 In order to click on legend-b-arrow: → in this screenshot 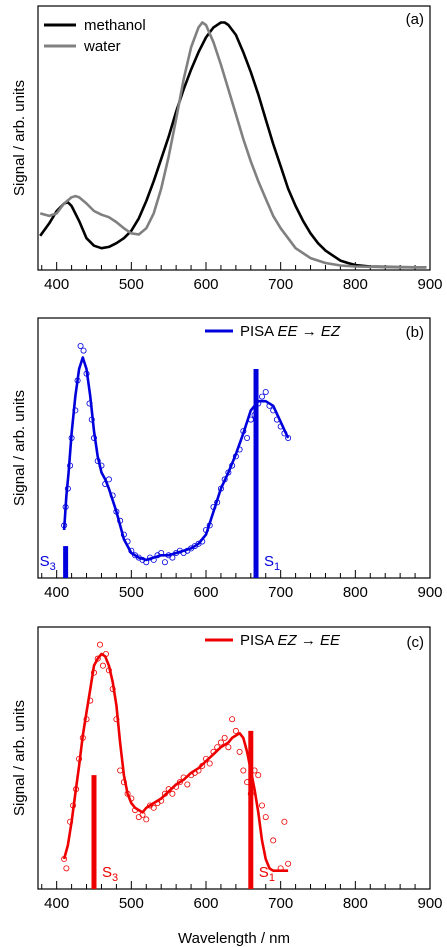, I will do `click(309, 331)`.